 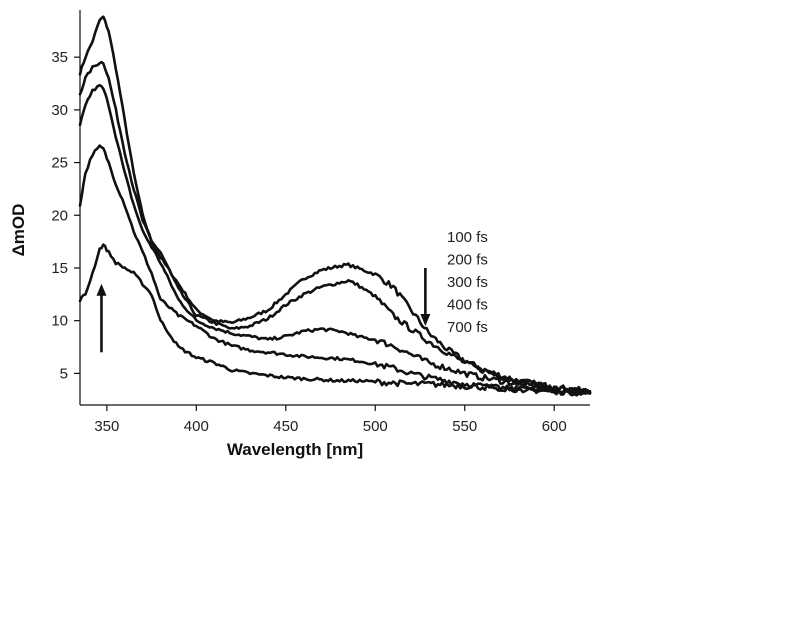 I want to click on legend-label: 100 fs, so click(x=467, y=237).